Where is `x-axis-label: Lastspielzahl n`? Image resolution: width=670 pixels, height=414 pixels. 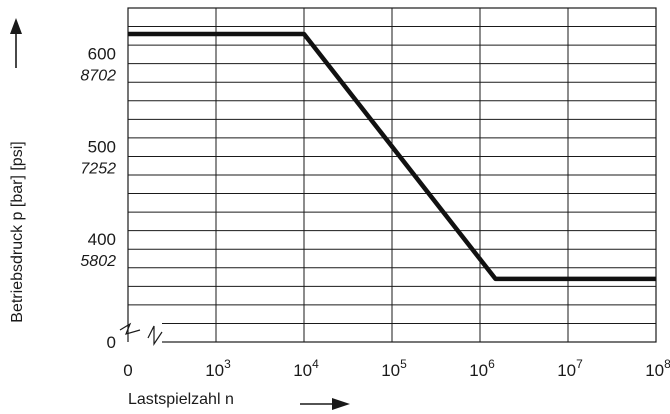
x-axis-label: Lastspielzahl n is located at coordinates (181, 399).